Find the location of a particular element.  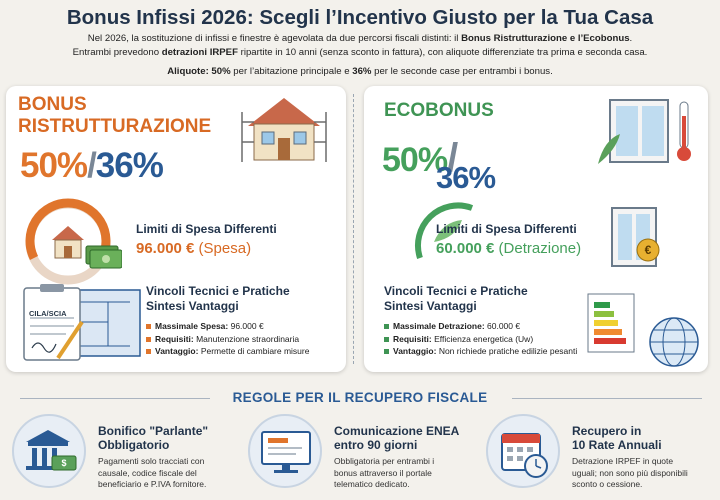

rule-text-line2: uguali; non sono più disponibili is located at coordinates (630, 472).